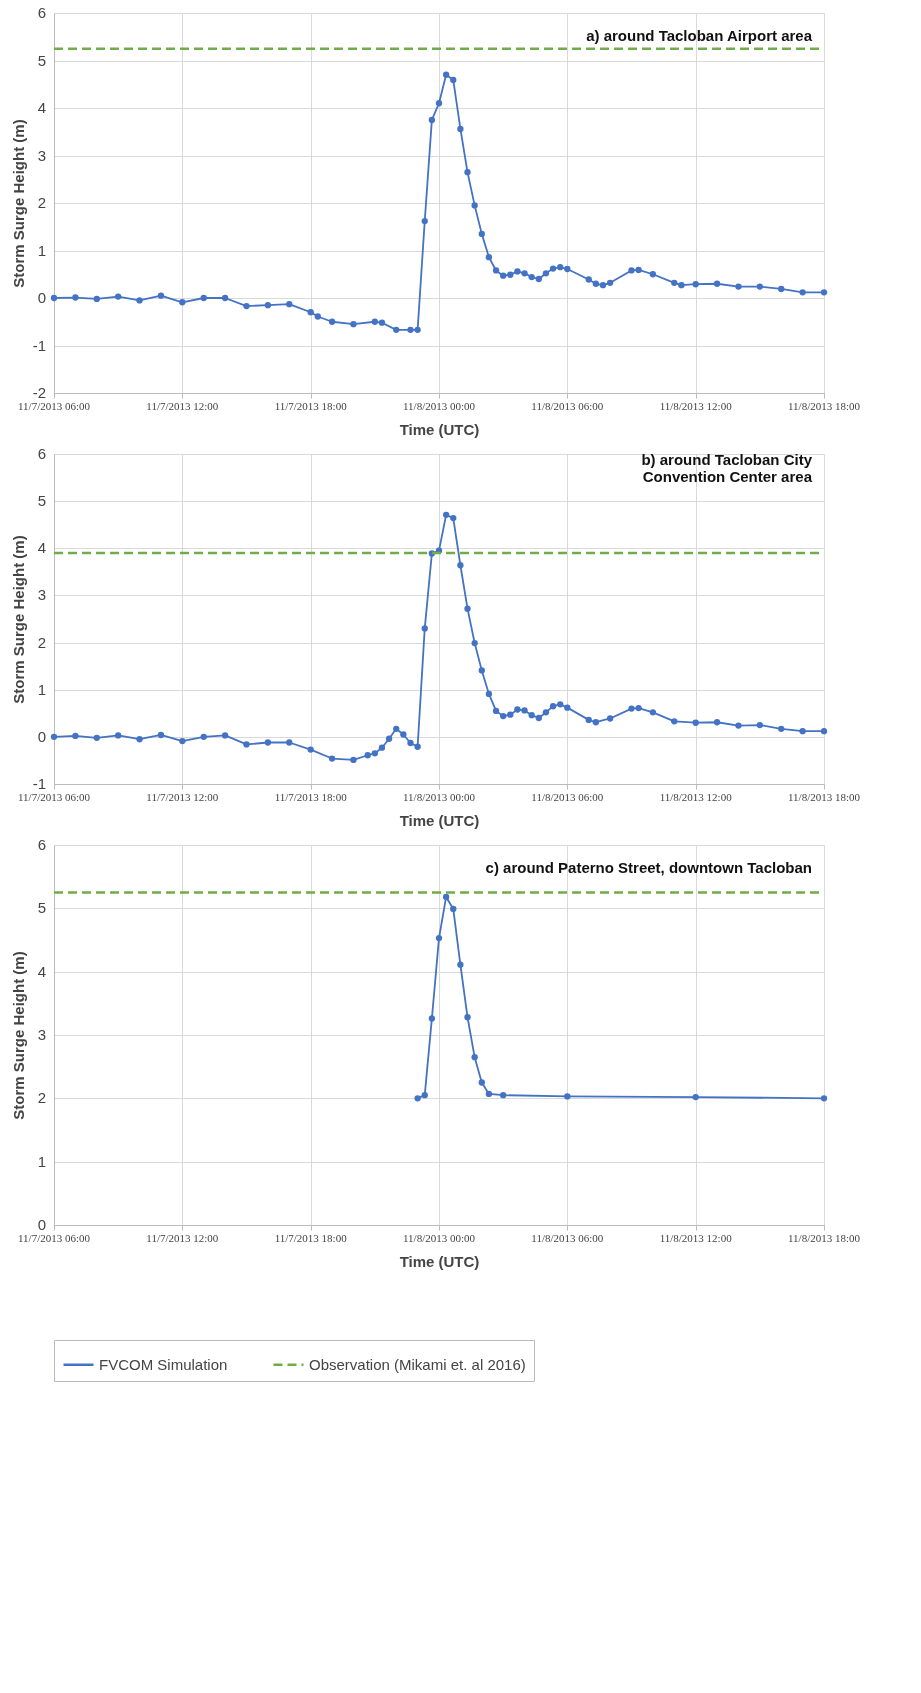 The image size is (921, 1693). What do you see at coordinates (182, 406) in the screenshot?
I see `x-tick-label: 11/7/2013 12:00` at bounding box center [182, 406].